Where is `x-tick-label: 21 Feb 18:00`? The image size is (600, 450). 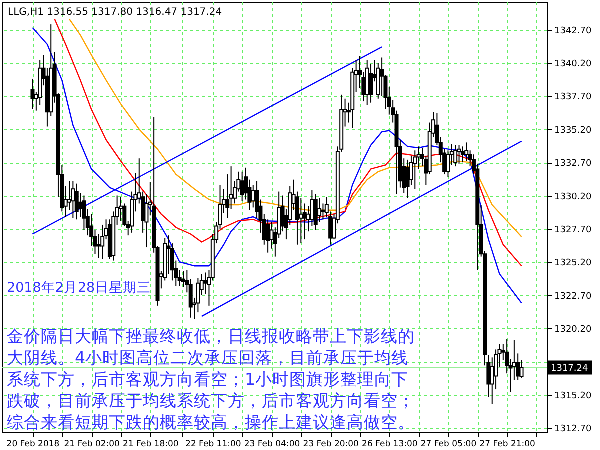
x-tick-label: 21 Feb 18:00 is located at coordinates (151, 445).